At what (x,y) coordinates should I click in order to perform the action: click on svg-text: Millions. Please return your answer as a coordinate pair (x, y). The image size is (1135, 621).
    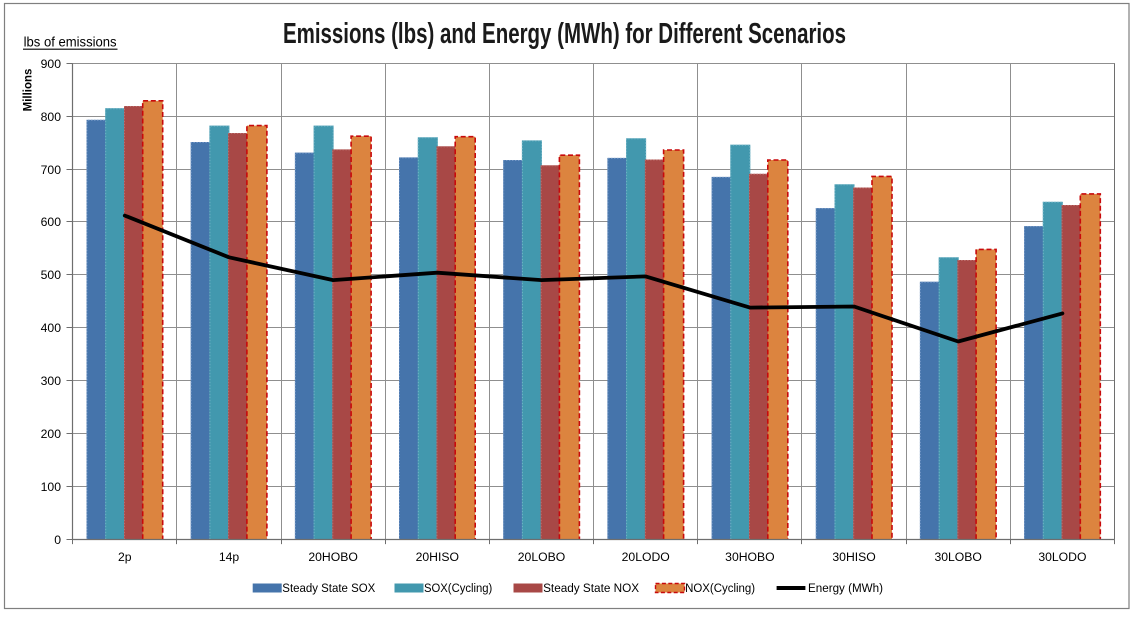
    Looking at the image, I should click on (28, 89).